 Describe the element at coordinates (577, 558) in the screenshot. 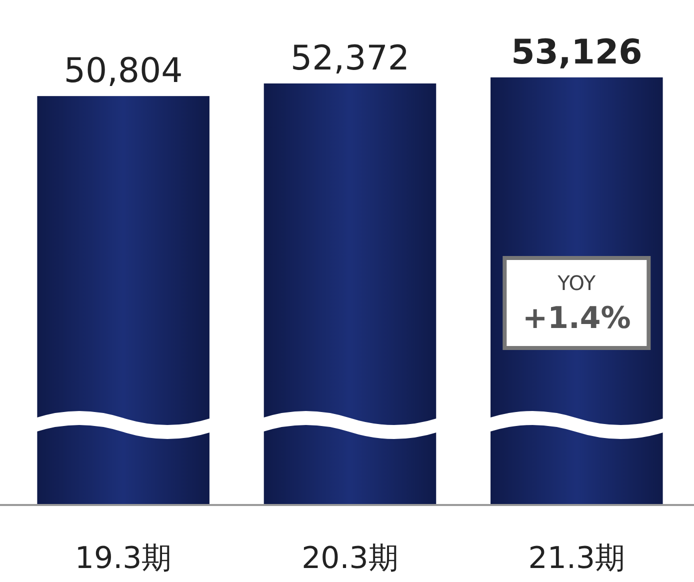

I see `x-tick-label: 21.3期` at that location.